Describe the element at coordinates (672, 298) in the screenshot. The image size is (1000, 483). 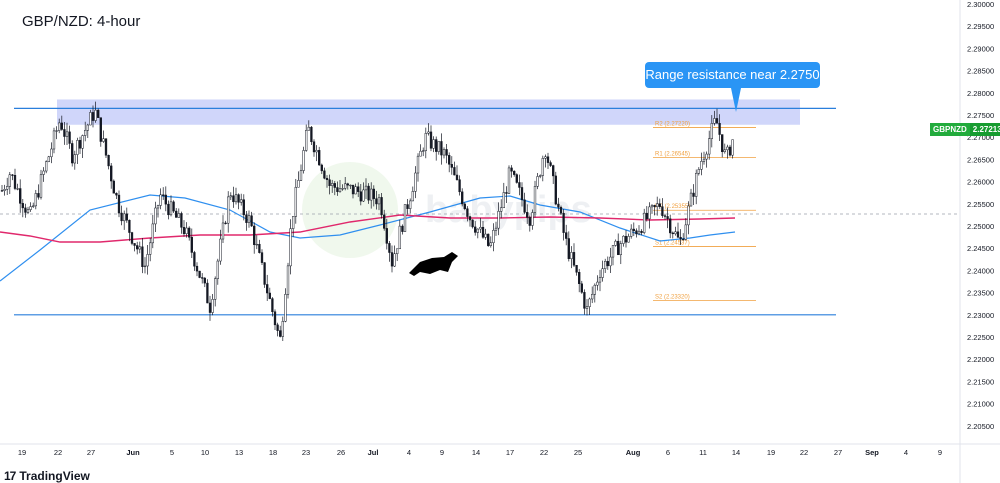
I see `pivot-label: S2 (2.23320)` at that location.